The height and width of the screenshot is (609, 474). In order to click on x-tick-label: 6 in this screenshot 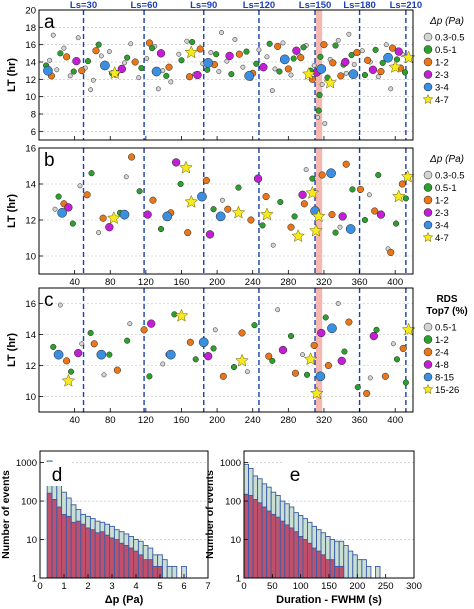, I will do `click(183, 586)`.